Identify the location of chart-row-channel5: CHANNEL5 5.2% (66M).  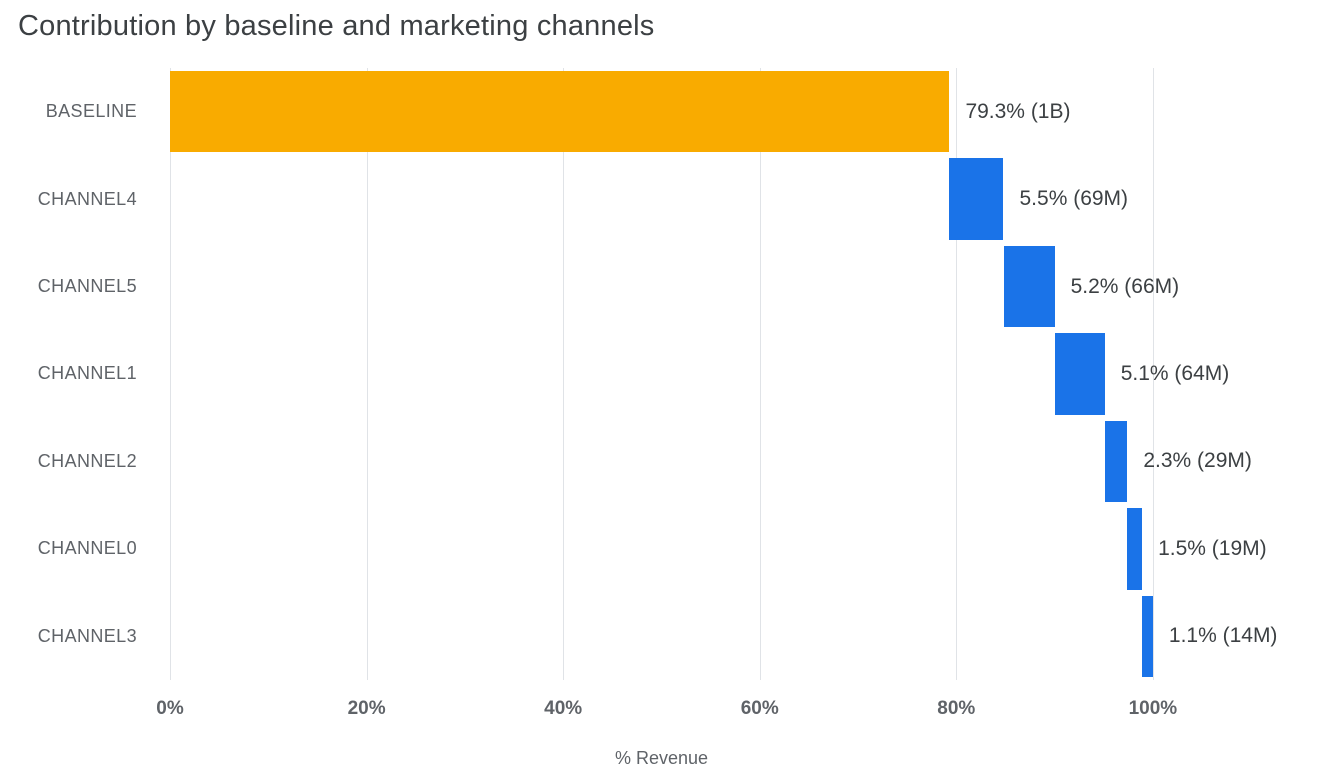
(679, 286).